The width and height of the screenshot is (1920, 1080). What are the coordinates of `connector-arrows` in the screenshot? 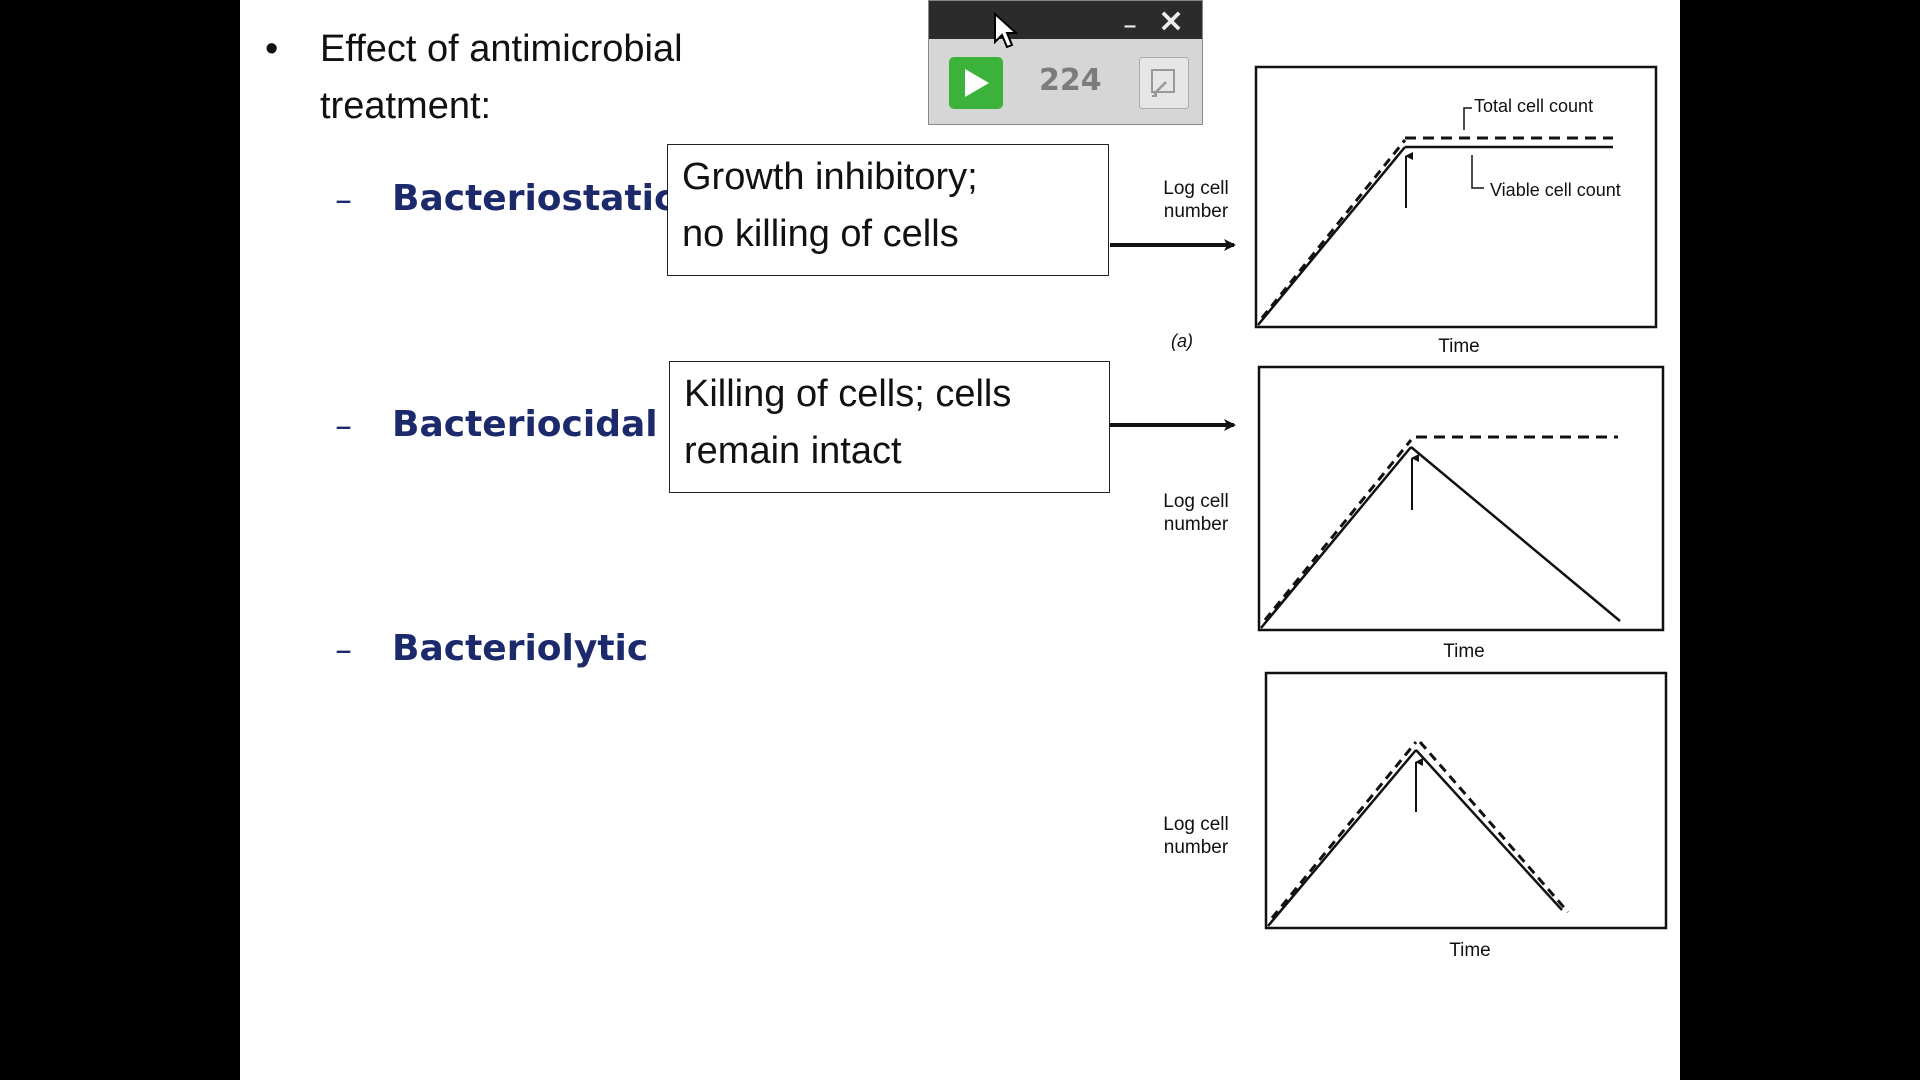 It's located at (1173, 335).